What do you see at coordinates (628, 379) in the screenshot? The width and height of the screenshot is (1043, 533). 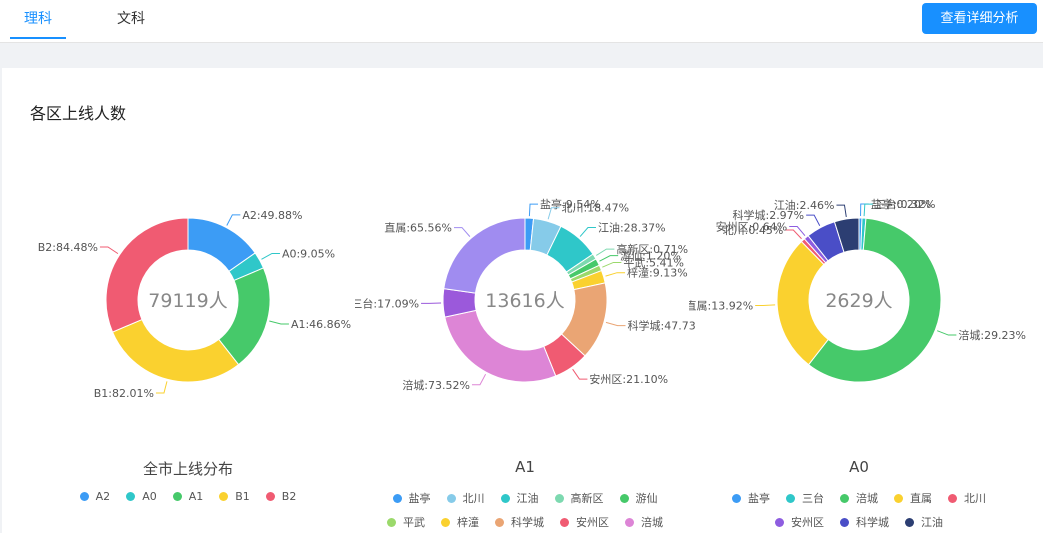 I see `slice-label: 安州区:21.10%` at bounding box center [628, 379].